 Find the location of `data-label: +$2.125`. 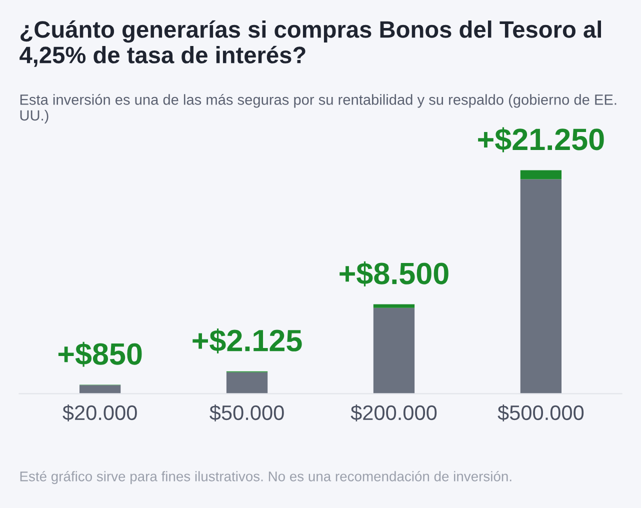

data-label: +$2.125 is located at coordinates (247, 341).